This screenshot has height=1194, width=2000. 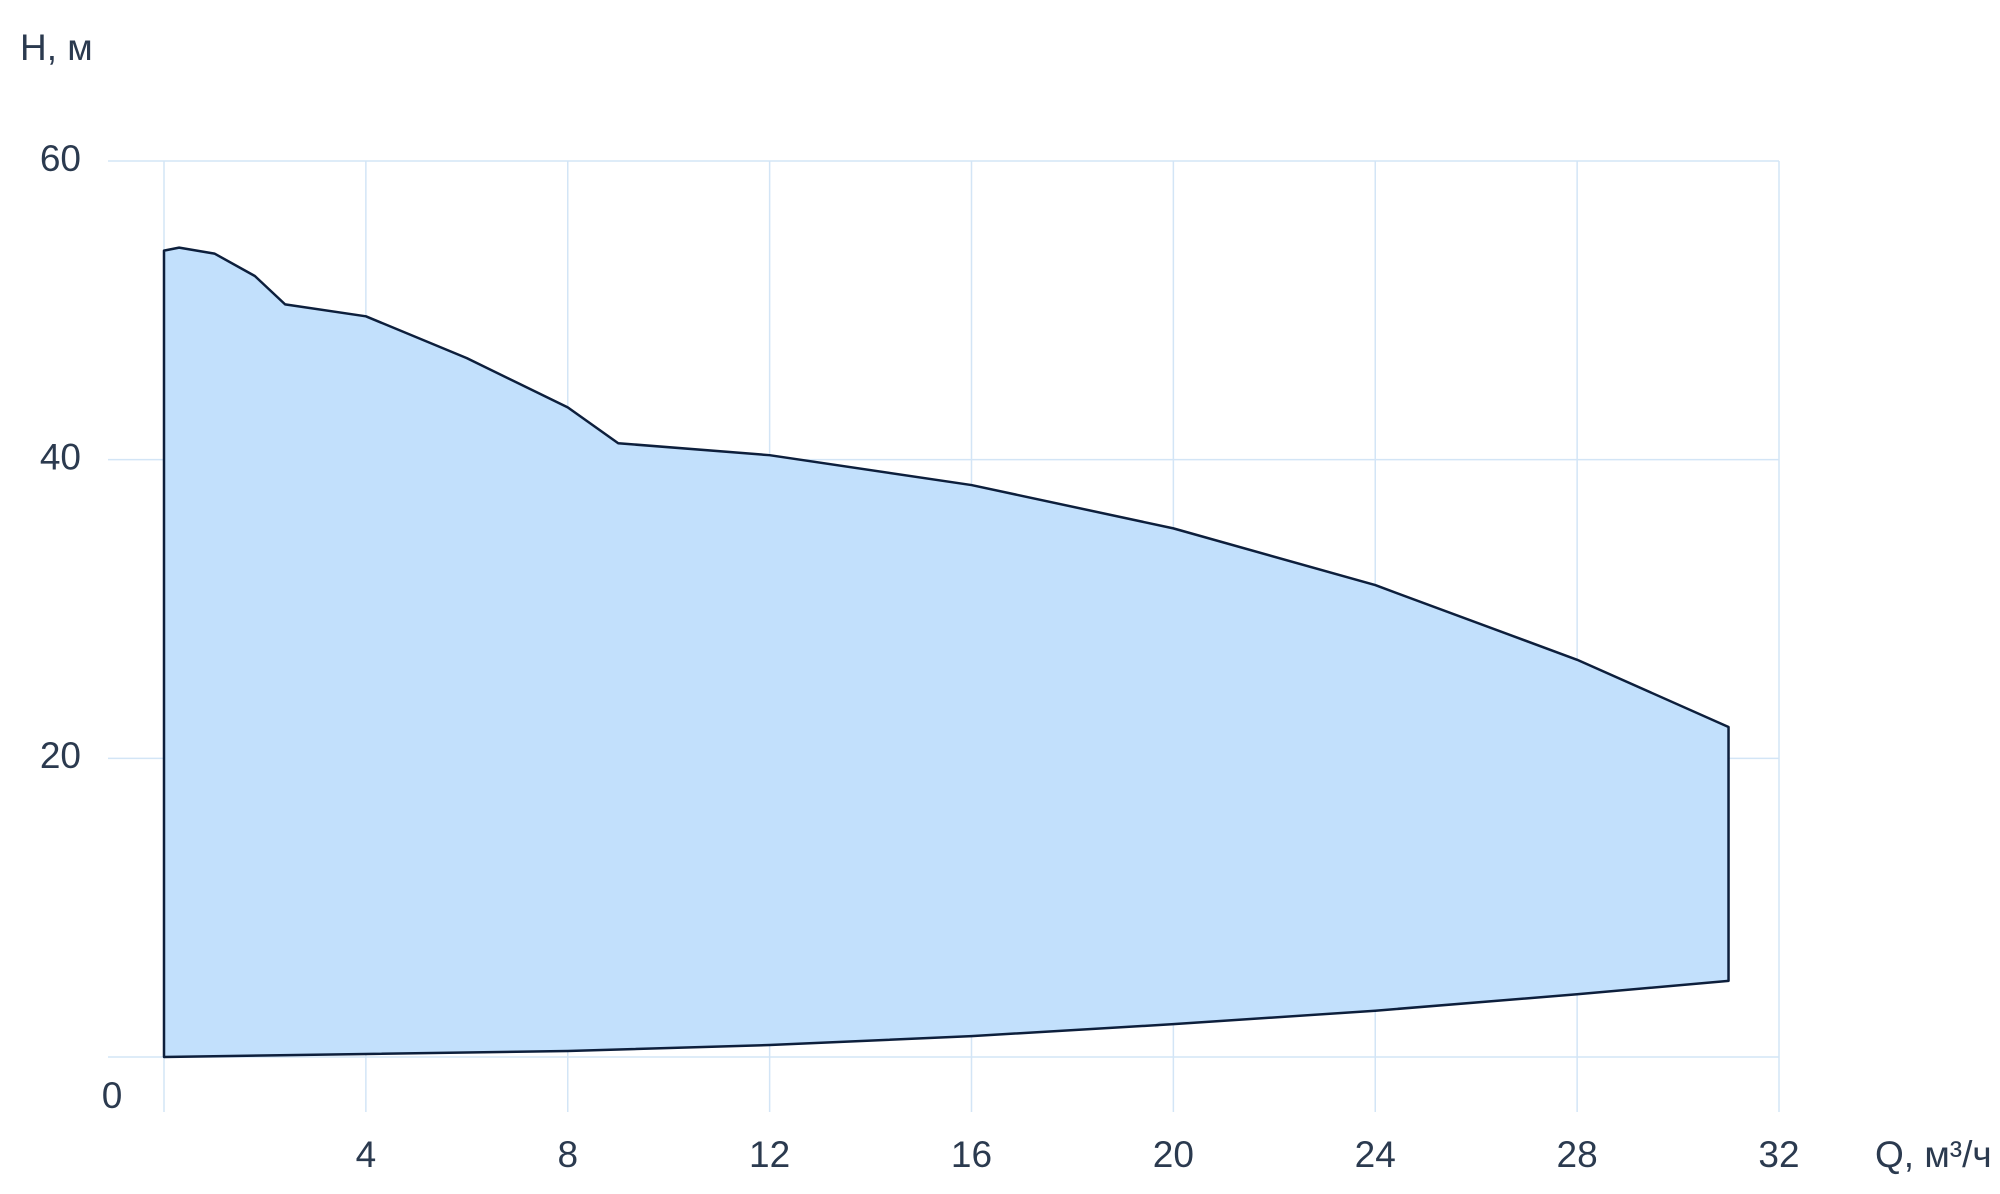 What do you see at coordinates (567, 1154) in the screenshot?
I see `x-tick-label: 8` at bounding box center [567, 1154].